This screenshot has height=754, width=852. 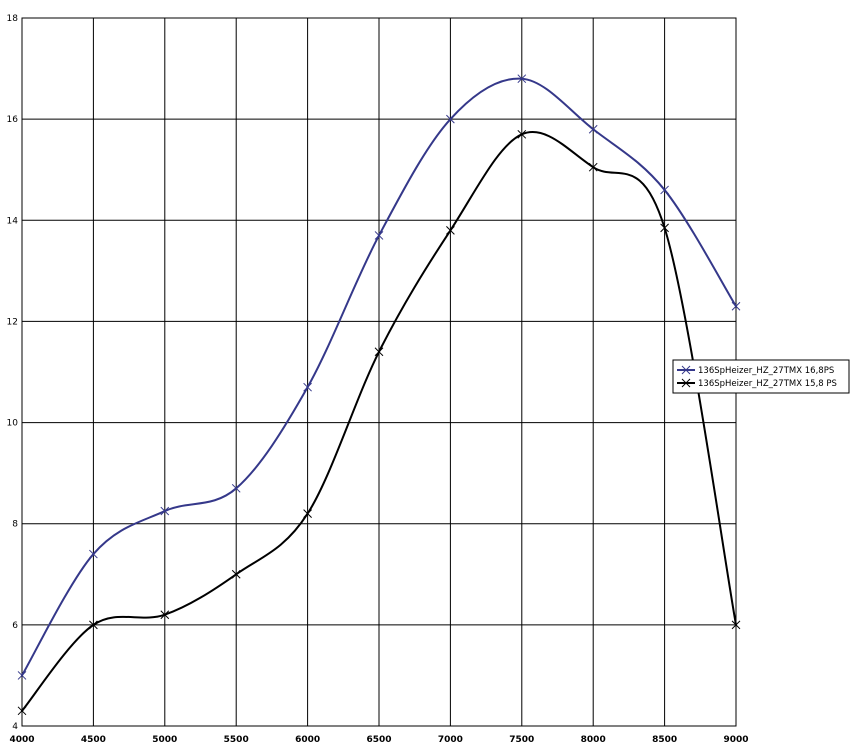 What do you see at coordinates (13, 19) in the screenshot?
I see `y-tick-label: 18` at bounding box center [13, 19].